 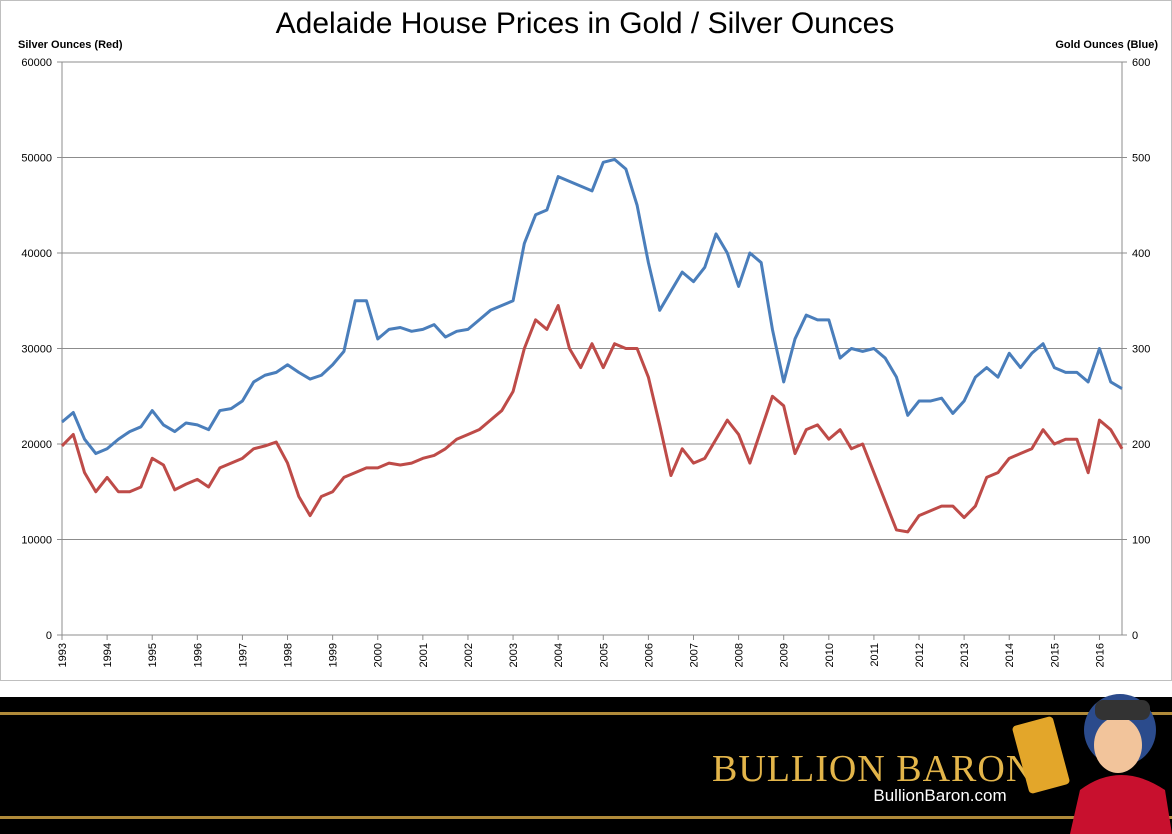 I want to click on x-tick-label: 2004, so click(x=559, y=655).